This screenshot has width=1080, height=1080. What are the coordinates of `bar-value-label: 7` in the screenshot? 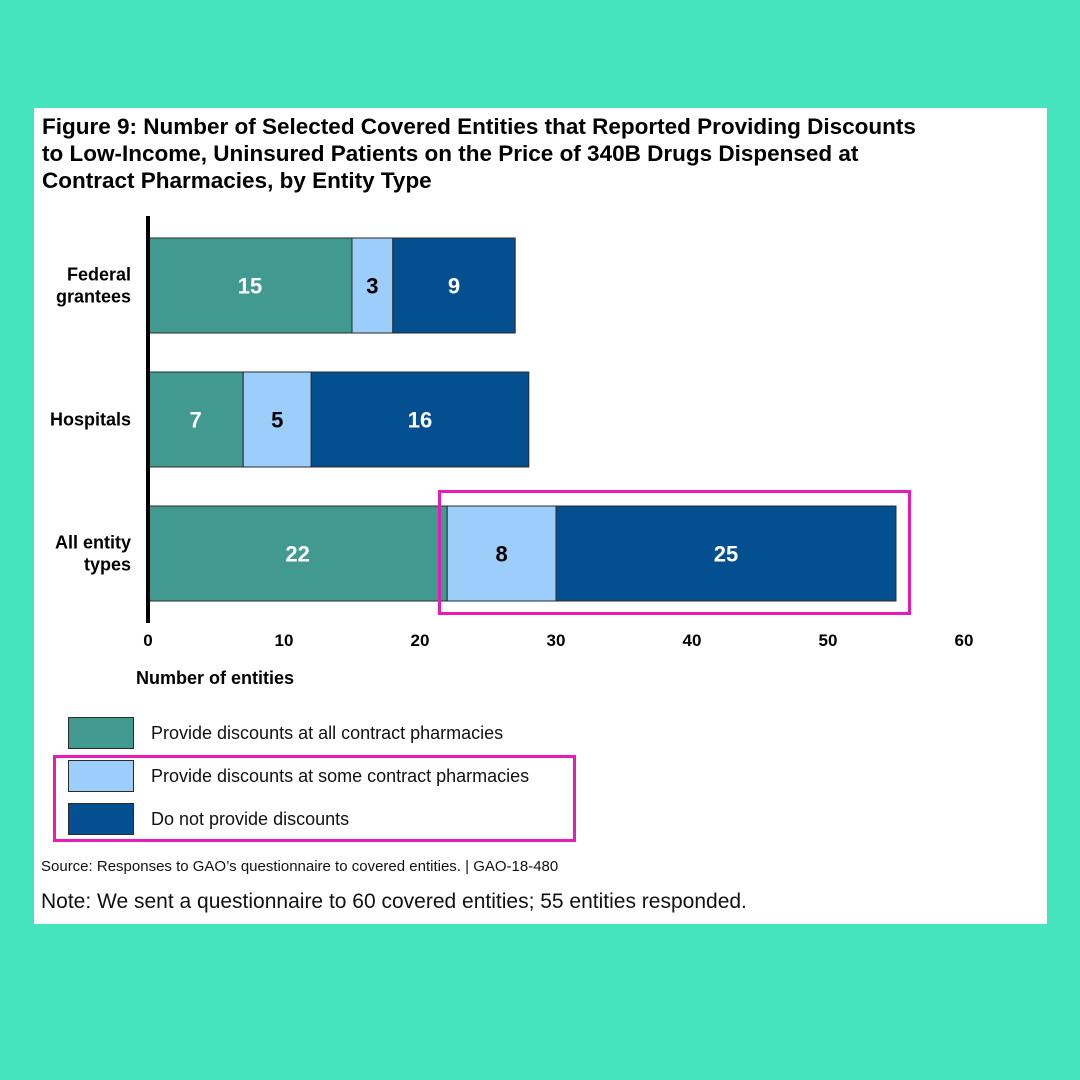 It's located at (195, 420).